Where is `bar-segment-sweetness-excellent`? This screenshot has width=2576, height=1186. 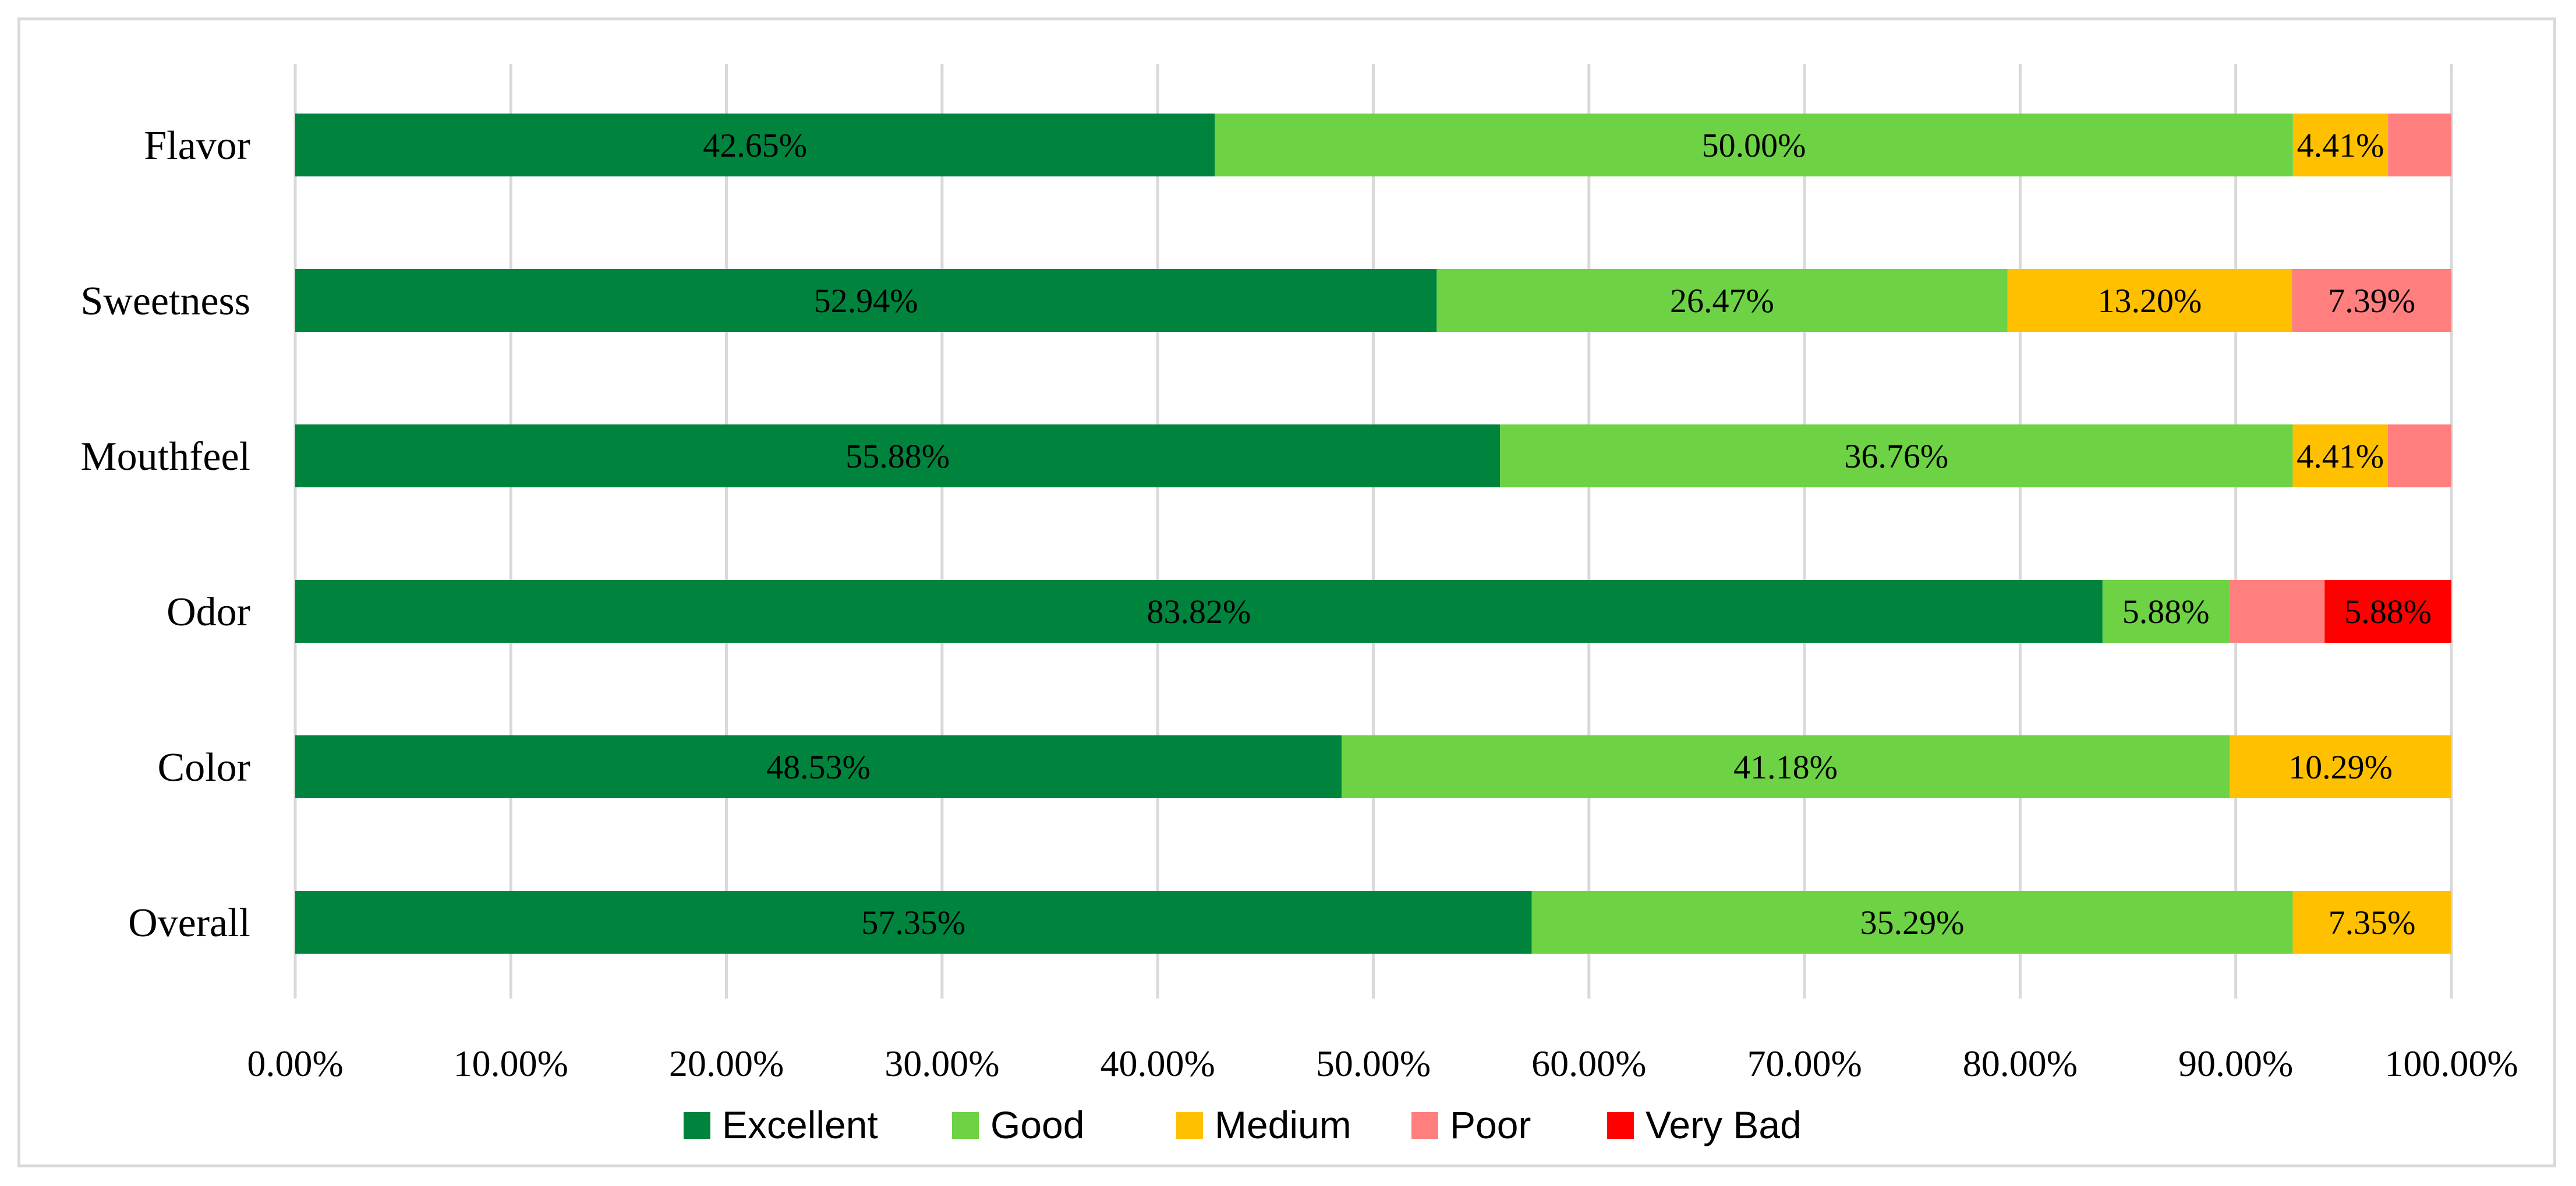
bar-segment-sweetness-excellent is located at coordinates (866, 300).